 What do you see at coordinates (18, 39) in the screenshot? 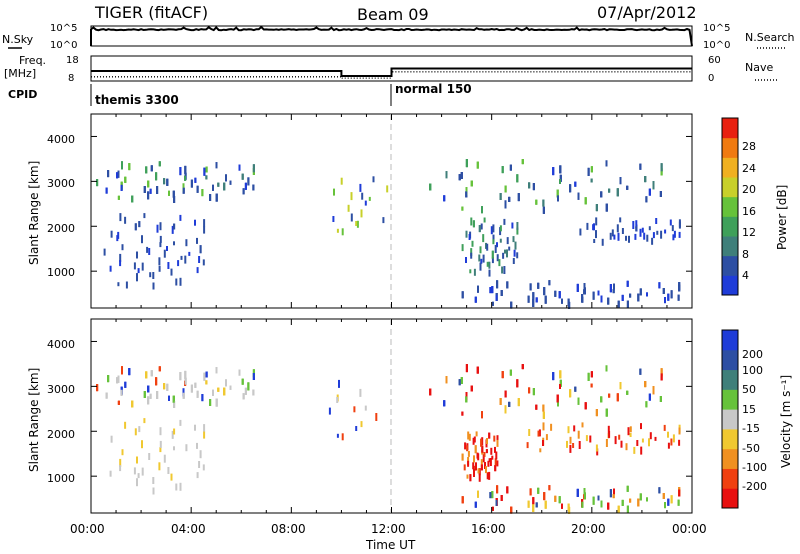
I see `nsky-label: N.Sky` at bounding box center [18, 39].